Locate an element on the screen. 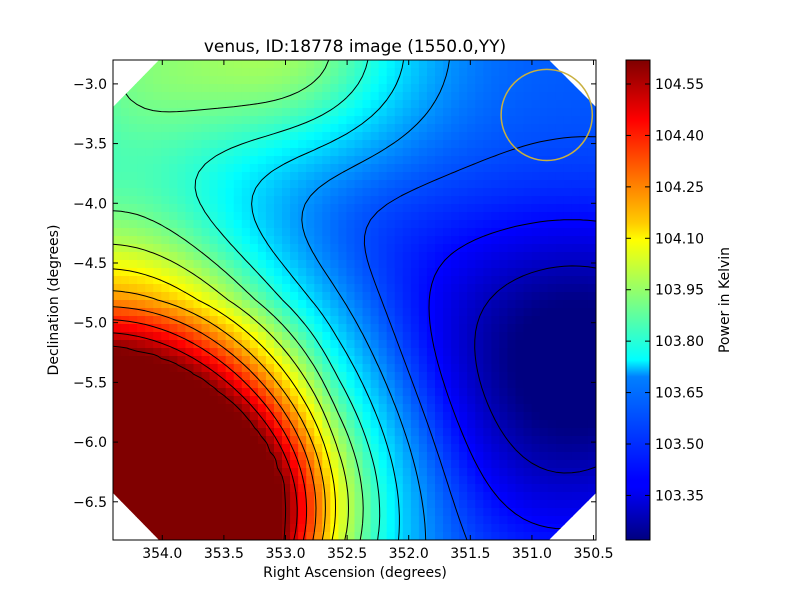 The width and height of the screenshot is (800, 600). contour-level is located at coordinates (210, 429).